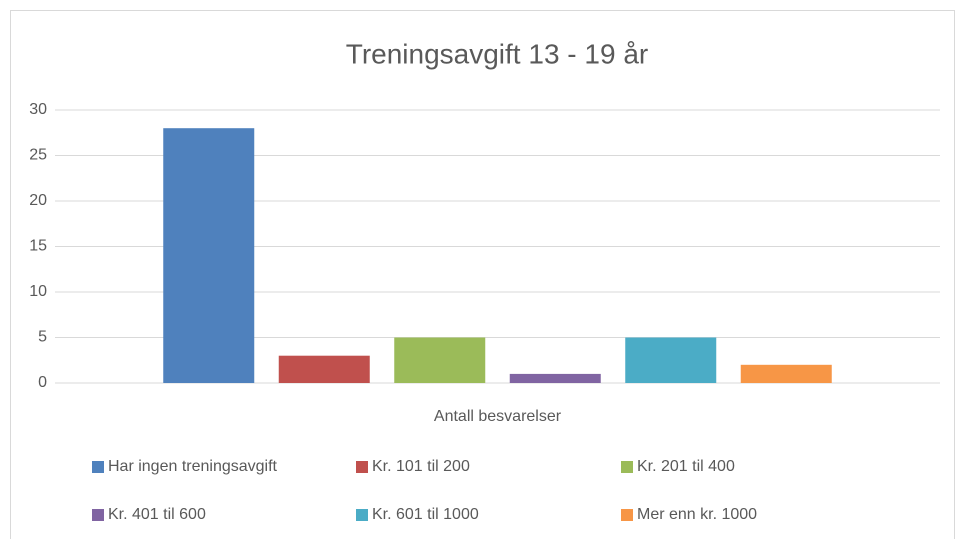 This screenshot has height=539, width=957. What do you see at coordinates (686, 466) in the screenshot?
I see `legend-label: Kr. 201 til 400` at bounding box center [686, 466].